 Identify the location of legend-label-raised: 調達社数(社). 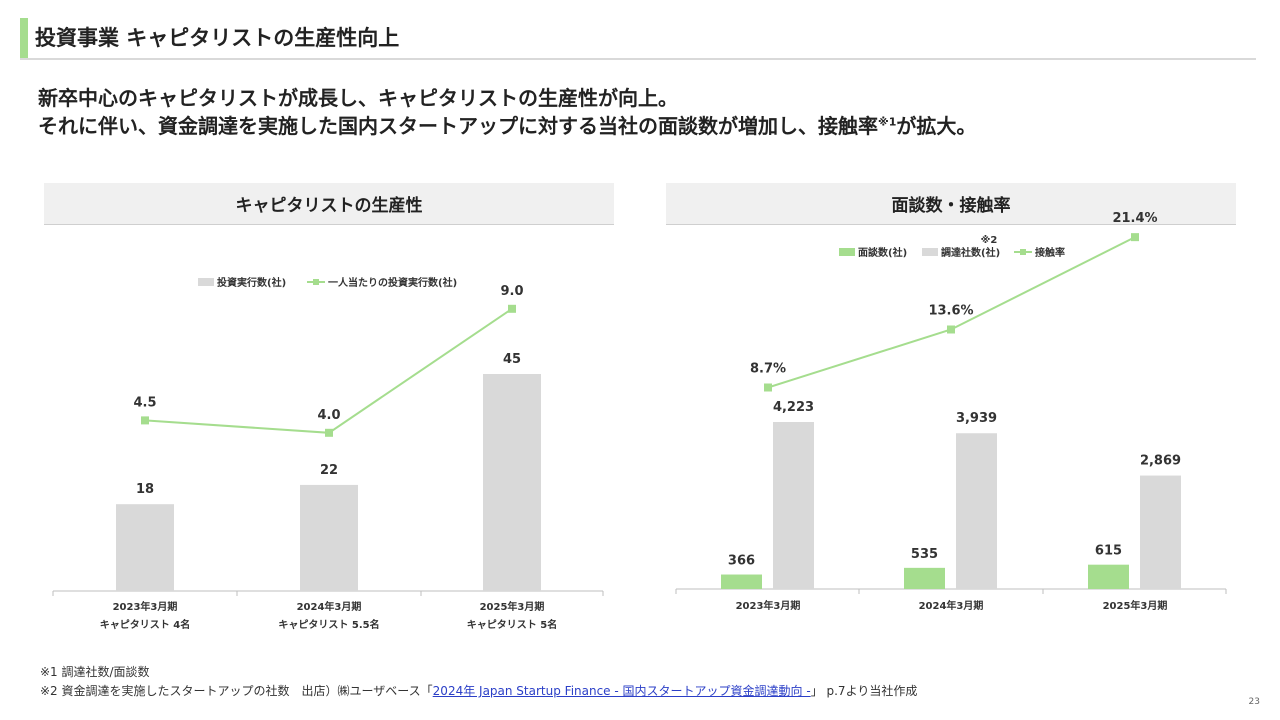
(970, 252).